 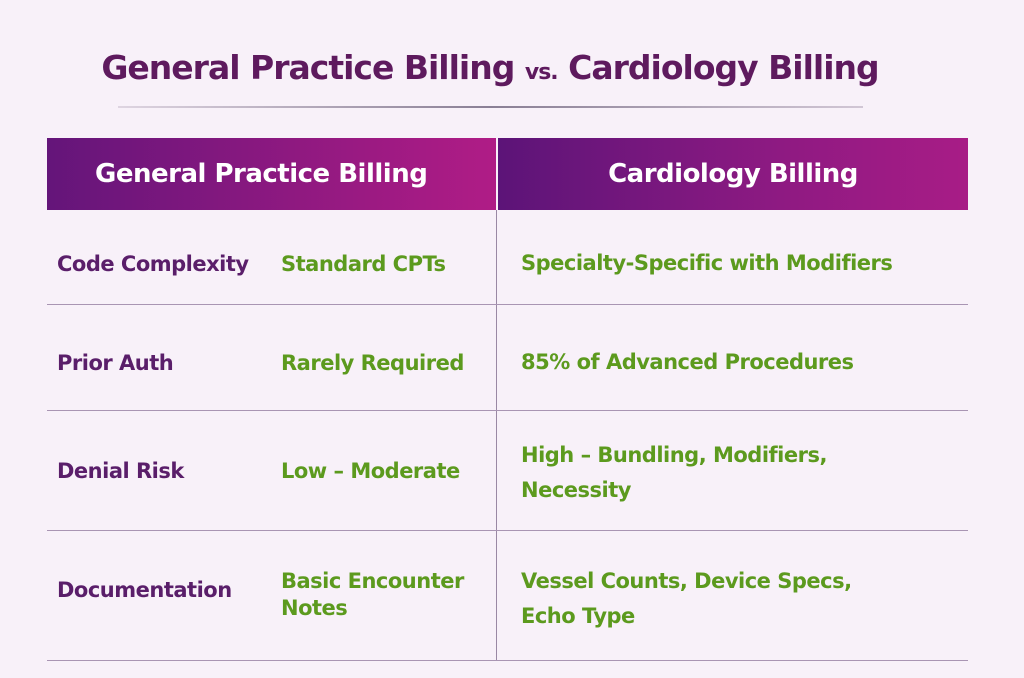 I want to click on title-left: General Practice Billing, so click(x=308, y=67).